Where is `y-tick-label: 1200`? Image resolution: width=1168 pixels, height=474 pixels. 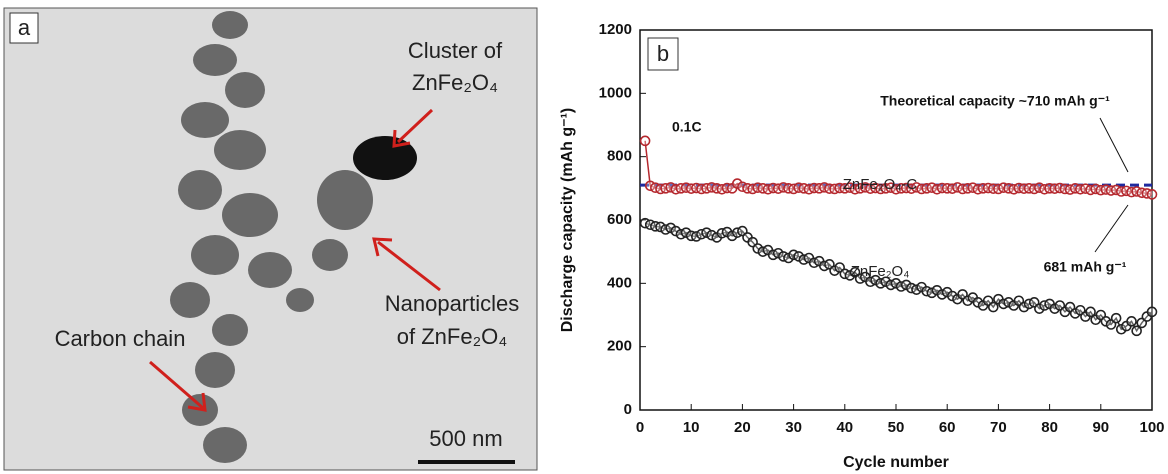
y-tick-label: 1200 is located at coordinates (615, 29).